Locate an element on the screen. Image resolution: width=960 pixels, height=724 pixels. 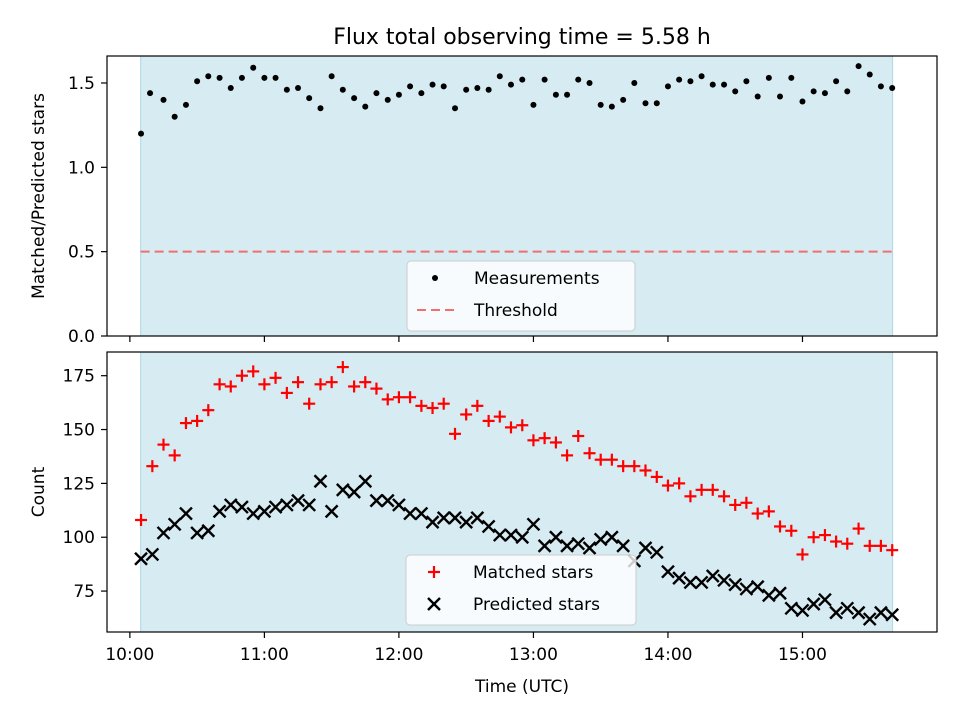
legend-box is located at coordinates (521, 296).